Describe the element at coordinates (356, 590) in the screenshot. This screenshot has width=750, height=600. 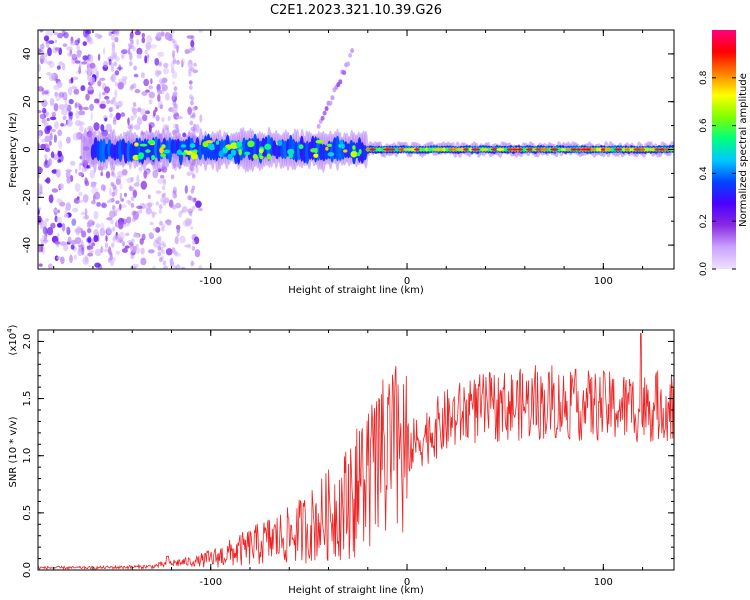
I see `snr-xlabel: Height of straight line (km)` at that location.